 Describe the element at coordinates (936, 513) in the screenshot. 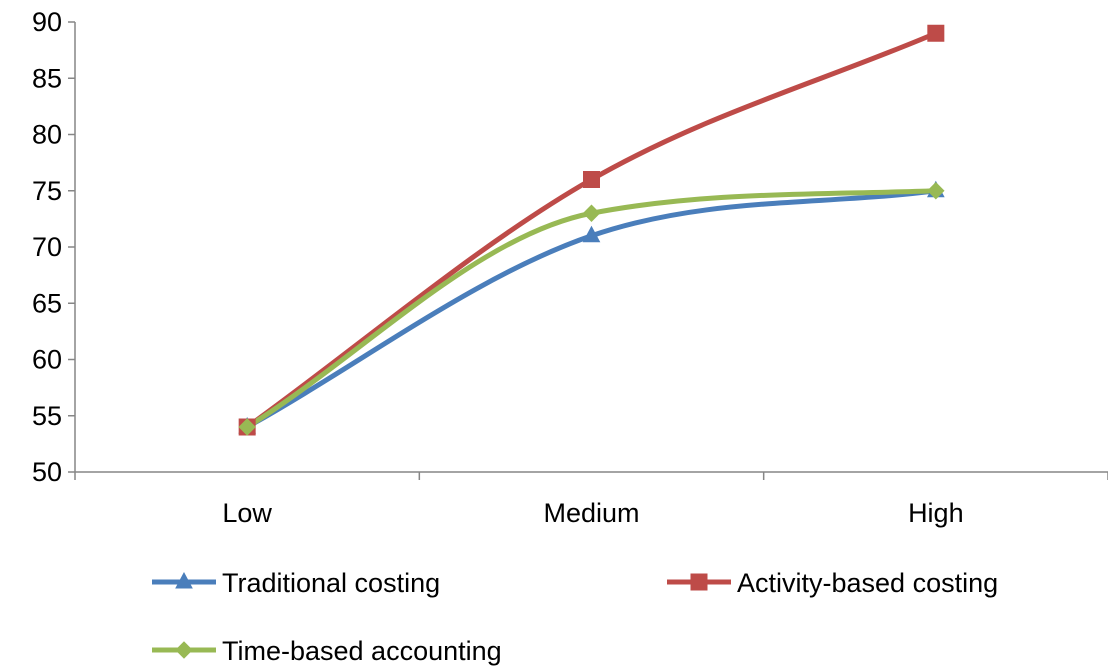

I see `x-tick-label: High` at that location.